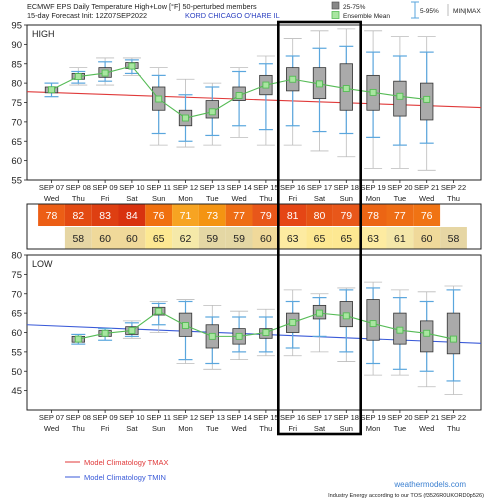 The width and height of the screenshot is (490, 500). Describe the element at coordinates (399, 187) in the screenshot. I see `high-date-label: SEP 20` at that location.